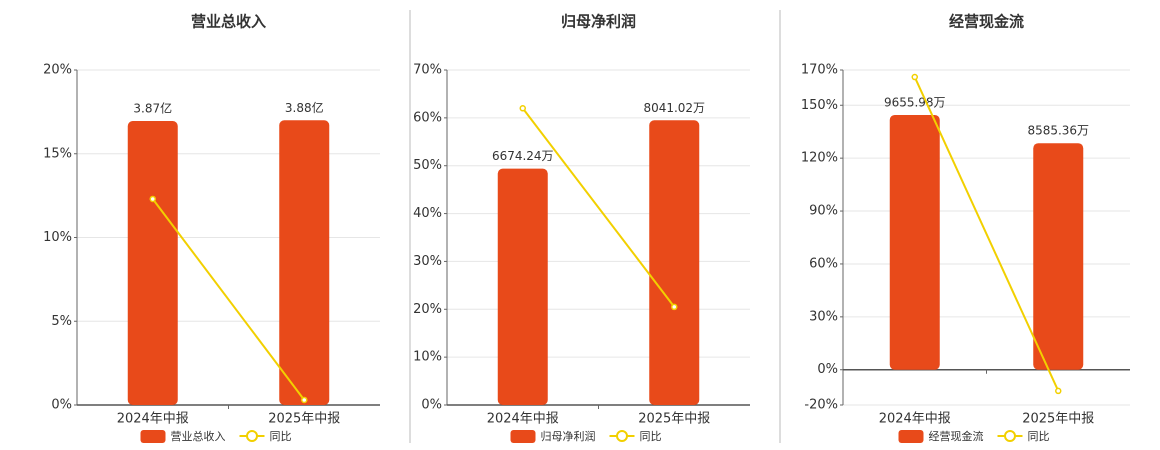 The image size is (1160, 450). What do you see at coordinates (819, 158) in the screenshot?
I see `y-tick-label: 120%` at bounding box center [819, 158].